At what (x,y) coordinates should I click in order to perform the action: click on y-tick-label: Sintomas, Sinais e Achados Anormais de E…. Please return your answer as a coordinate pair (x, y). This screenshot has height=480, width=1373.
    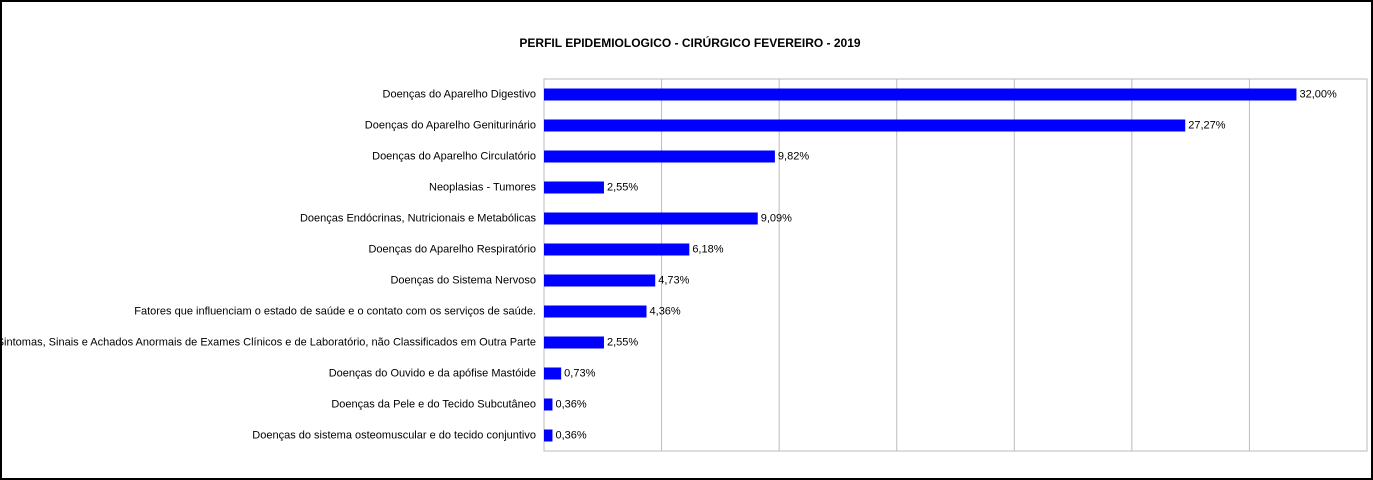
    Looking at the image, I should click on (268, 342).